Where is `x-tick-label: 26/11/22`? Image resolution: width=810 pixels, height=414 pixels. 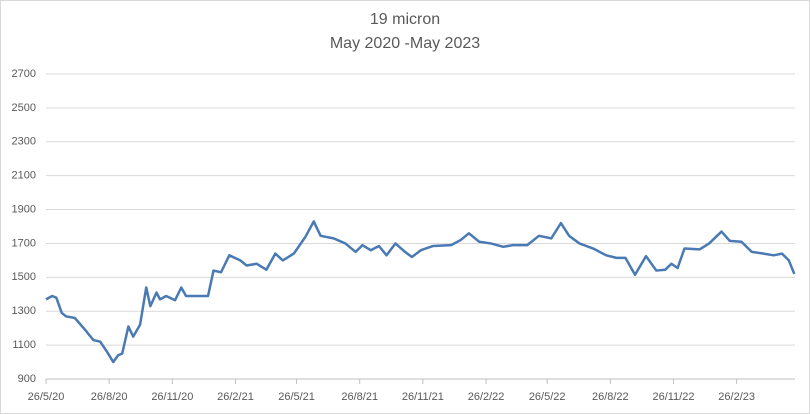 x-tick-label: 26/11/22 is located at coordinates (673, 397).